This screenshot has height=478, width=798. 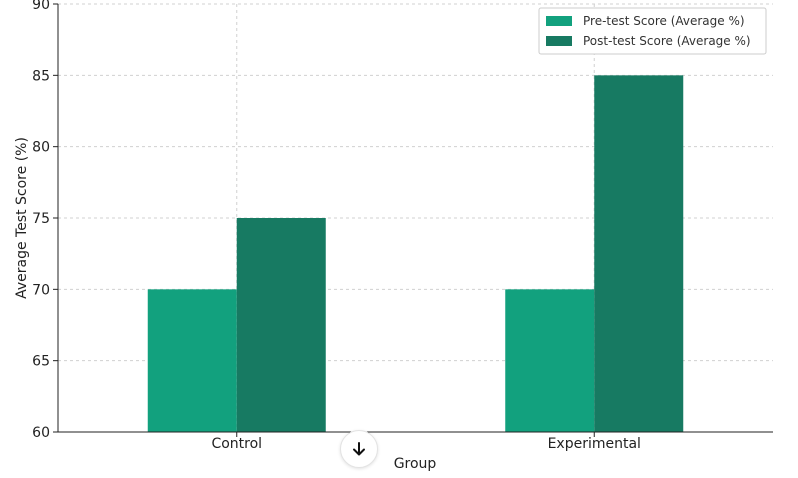 What do you see at coordinates (236, 444) in the screenshot?
I see `x-tick-label: Control` at bounding box center [236, 444].